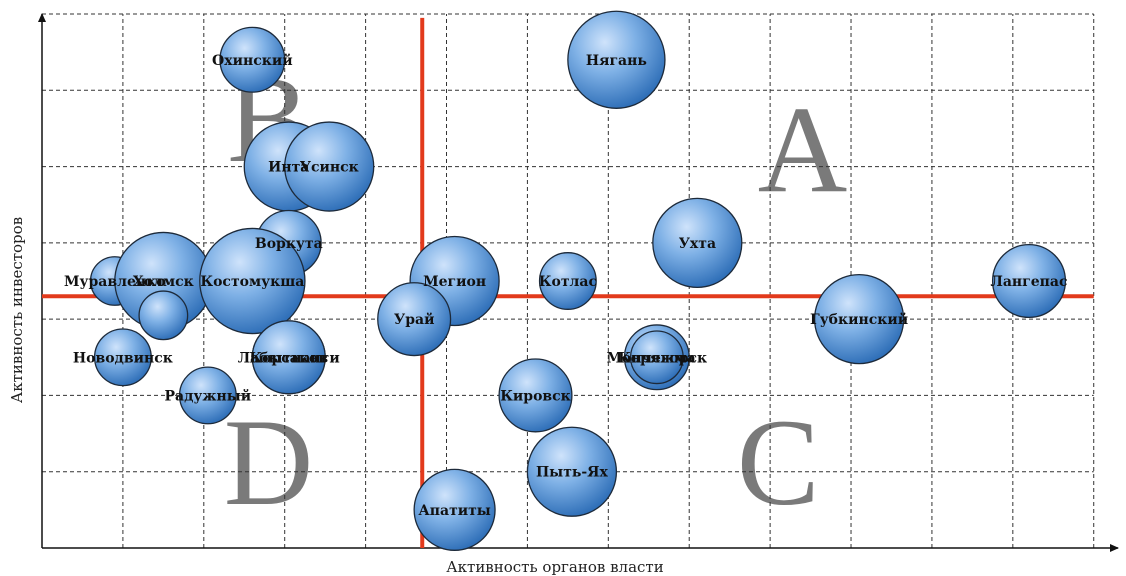 The height and width of the screenshot is (576, 1126). What do you see at coordinates (454, 282) in the screenshot?
I see `bubble-label-9: Мегион` at bounding box center [454, 282].